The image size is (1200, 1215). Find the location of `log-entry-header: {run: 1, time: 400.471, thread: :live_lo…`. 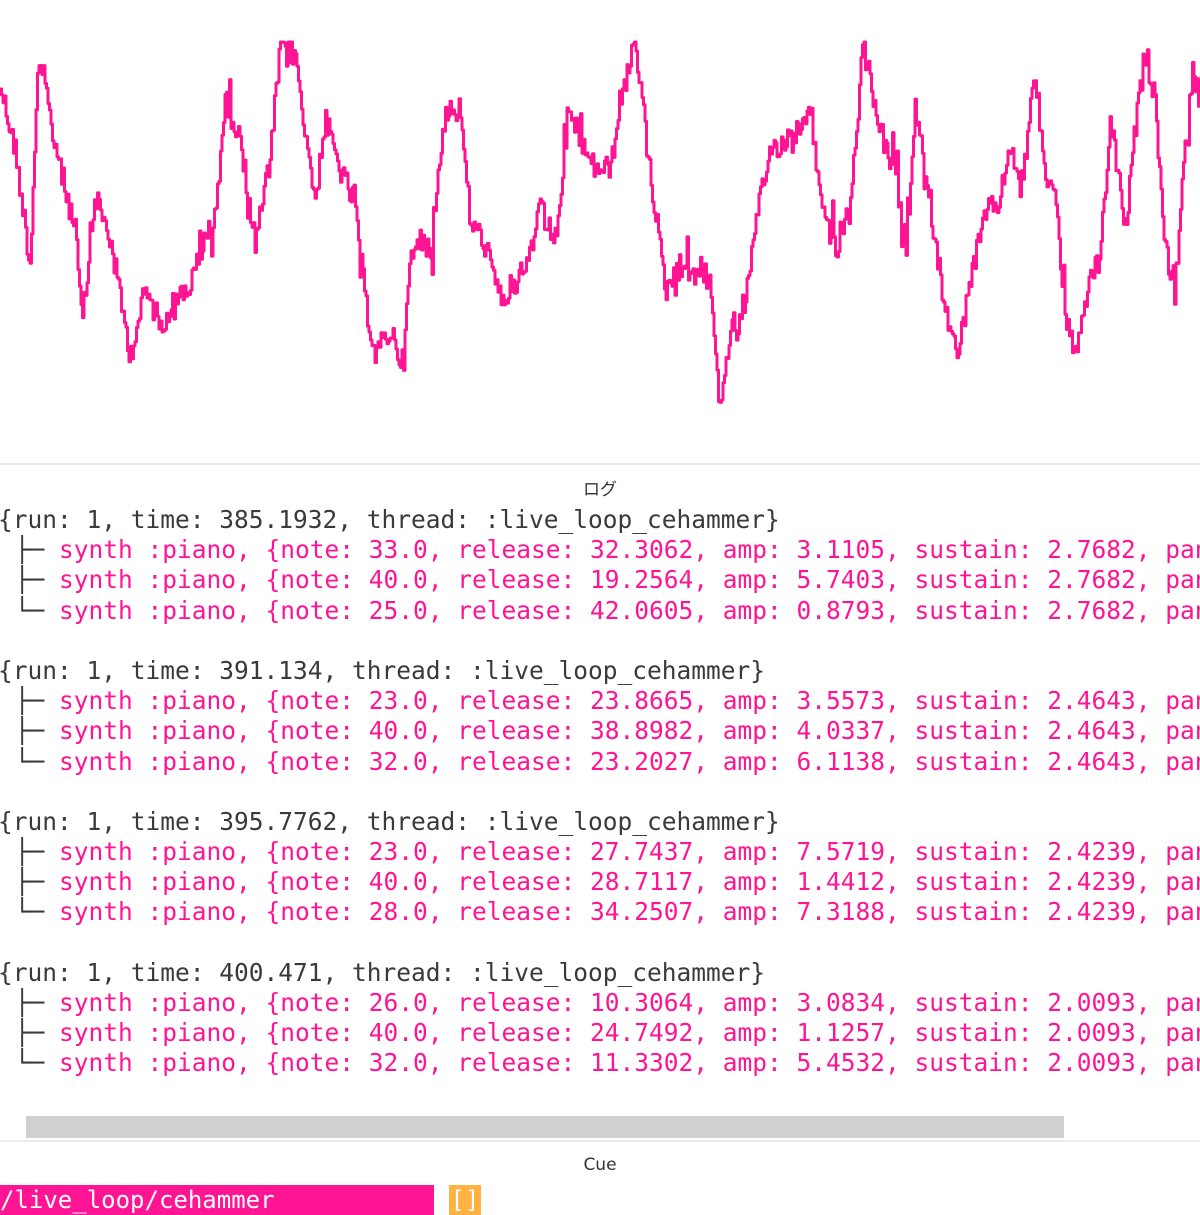

log-entry-header: {run: 1, time: 400.471, thread: :live_lo… is located at coordinates (383, 972).